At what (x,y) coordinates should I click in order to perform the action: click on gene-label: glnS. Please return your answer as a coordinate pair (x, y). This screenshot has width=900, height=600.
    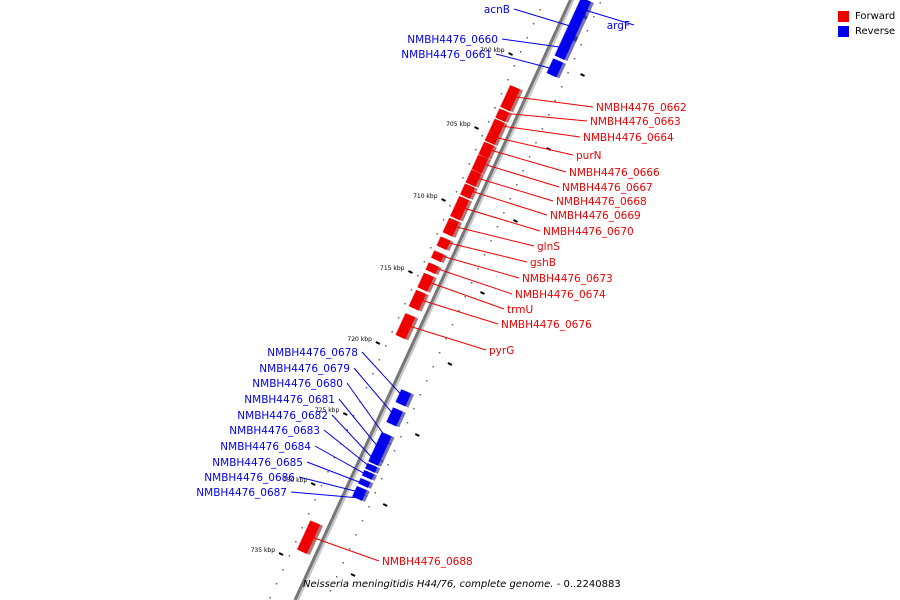
    Looking at the image, I should click on (548, 247).